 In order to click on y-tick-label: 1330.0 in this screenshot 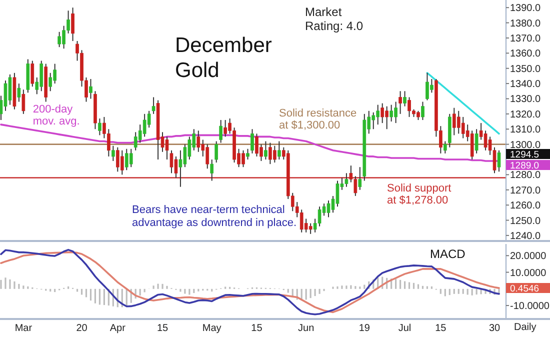, I will do `click(526, 100)`.